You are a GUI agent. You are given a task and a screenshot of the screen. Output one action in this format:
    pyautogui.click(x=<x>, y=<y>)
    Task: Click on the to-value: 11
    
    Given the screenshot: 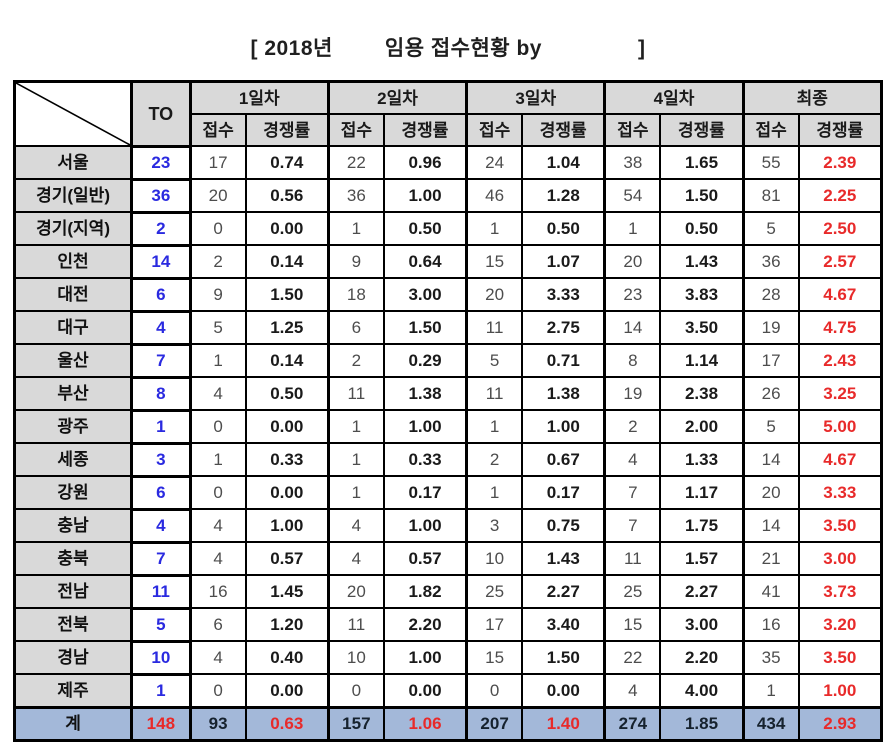 What is the action you would take?
    pyautogui.click(x=161, y=591)
    